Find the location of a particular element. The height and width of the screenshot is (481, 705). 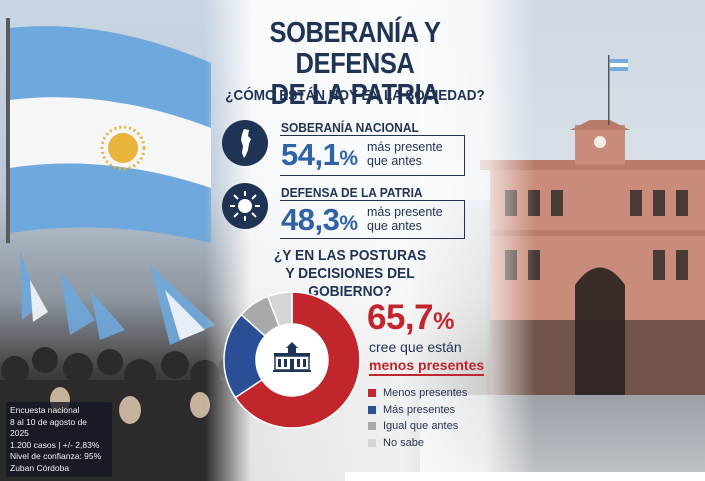

title-line-2: DE LA PATRIA is located at coordinates (355, 95).